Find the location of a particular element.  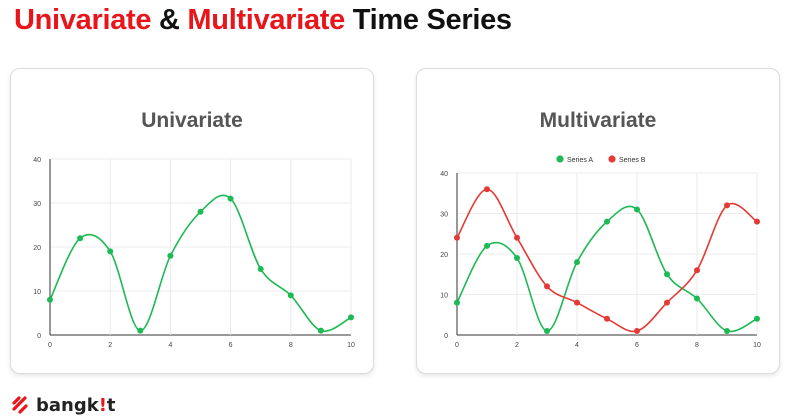

brand-logo: bangk!t is located at coordinates (63, 405).